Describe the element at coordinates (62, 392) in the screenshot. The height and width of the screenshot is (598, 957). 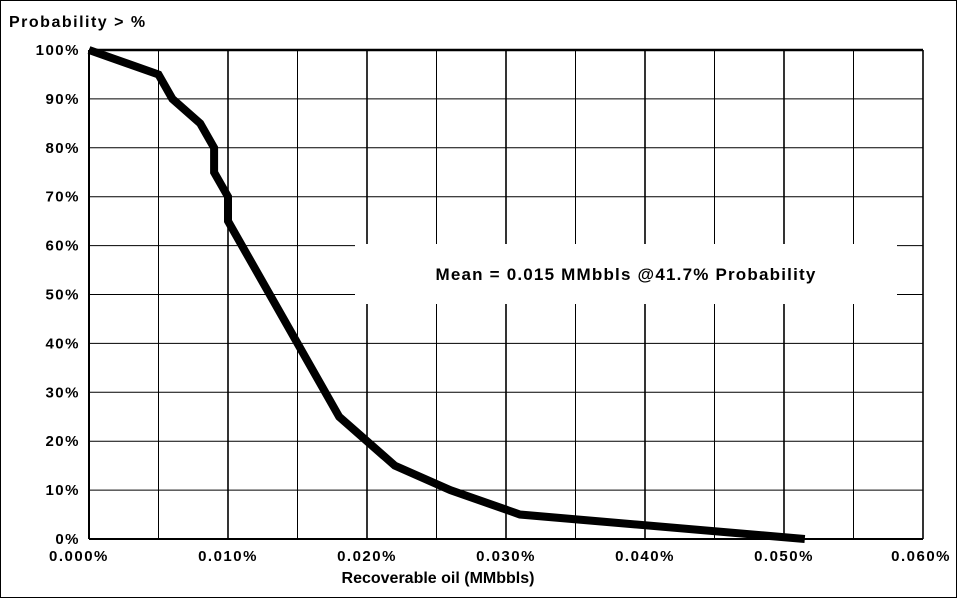
I see `y-tick-label: 30%` at that location.